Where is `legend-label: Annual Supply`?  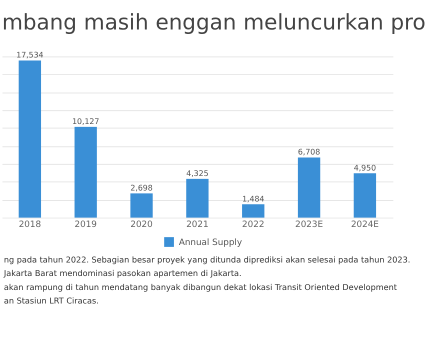
legend-label: Annual Supply is located at coordinates (210, 243).